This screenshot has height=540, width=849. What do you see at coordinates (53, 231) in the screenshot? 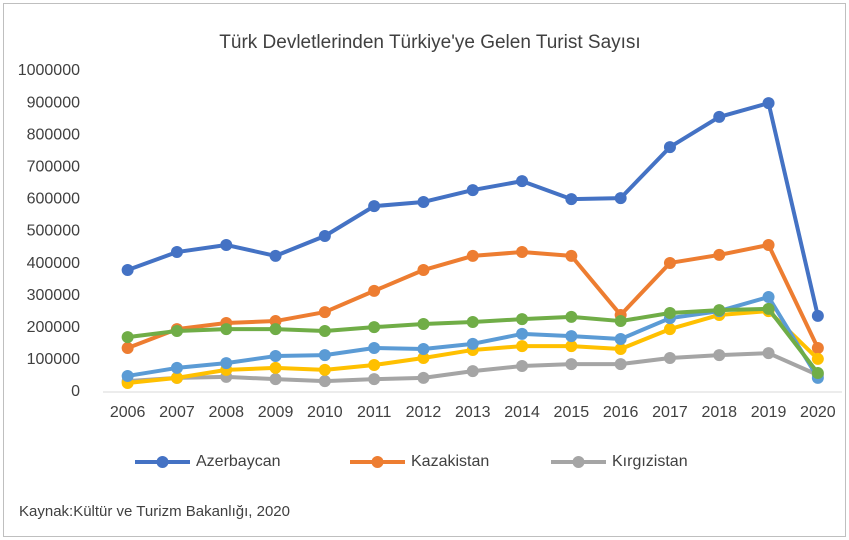
I see `y-tick-label: 500000` at bounding box center [53, 231].